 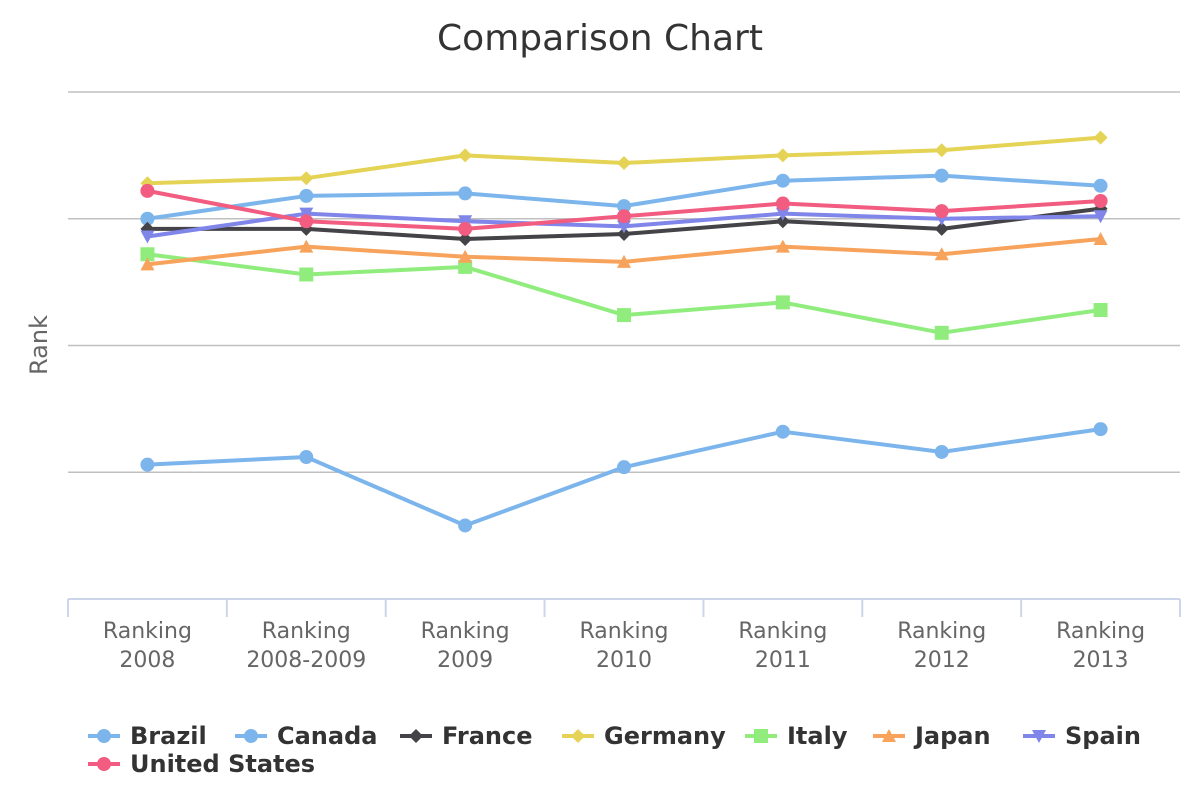 What do you see at coordinates (952, 736) in the screenshot?
I see `legend-label-japan: Japan` at bounding box center [952, 736].